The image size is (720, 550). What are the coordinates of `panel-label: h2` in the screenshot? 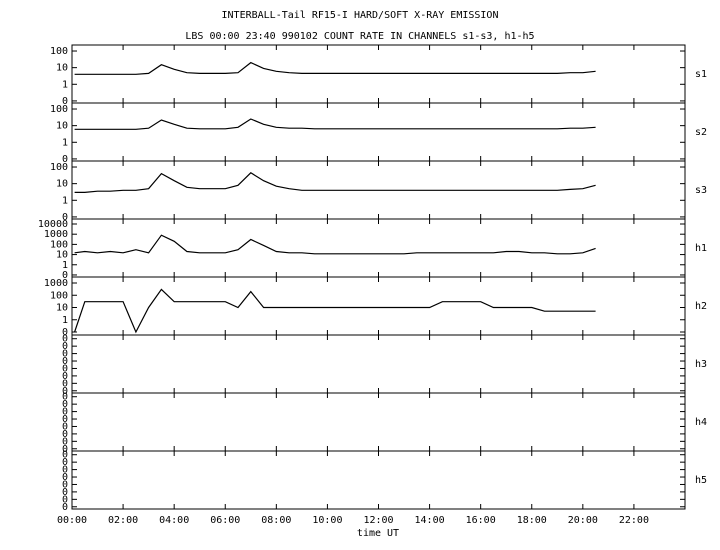 It's located at (701, 306).